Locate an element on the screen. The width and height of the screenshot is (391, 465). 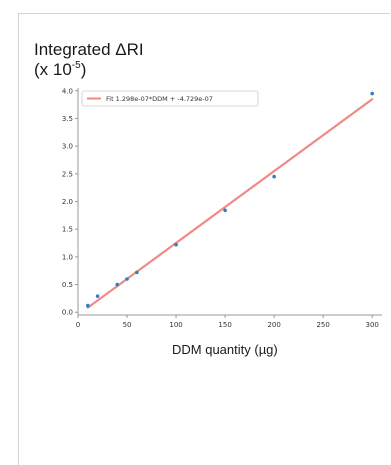
x-tick-label: 150 is located at coordinates (224, 325).